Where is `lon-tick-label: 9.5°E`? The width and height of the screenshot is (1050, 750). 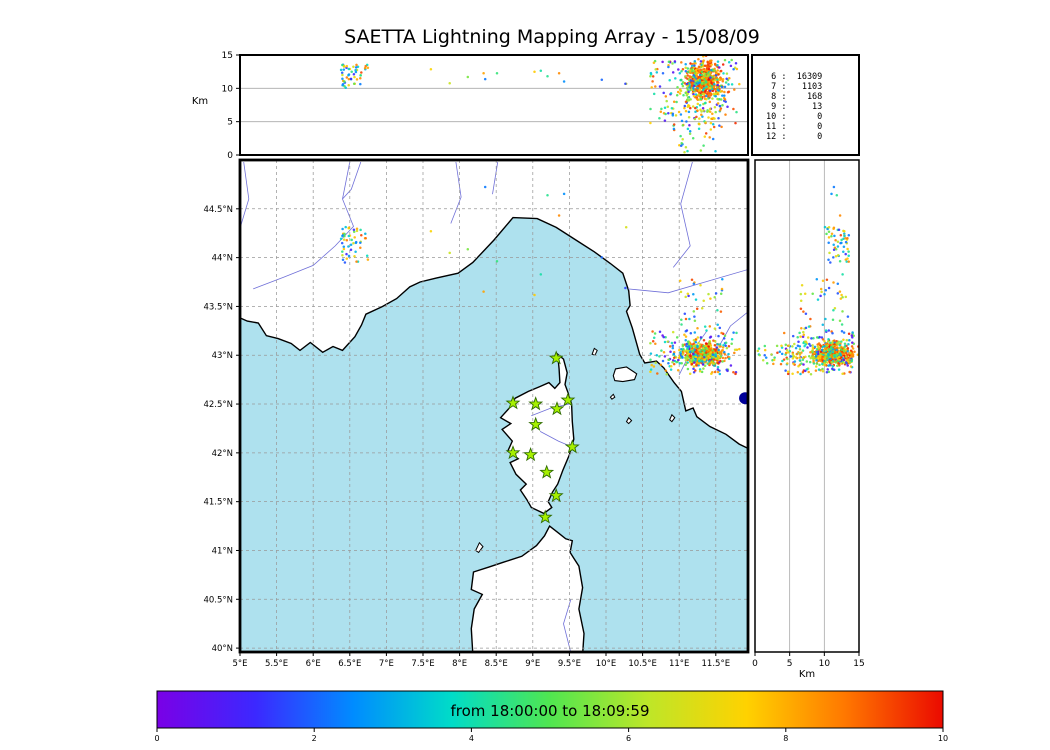
lon-tick-label: 9.5°E is located at coordinates (569, 664).